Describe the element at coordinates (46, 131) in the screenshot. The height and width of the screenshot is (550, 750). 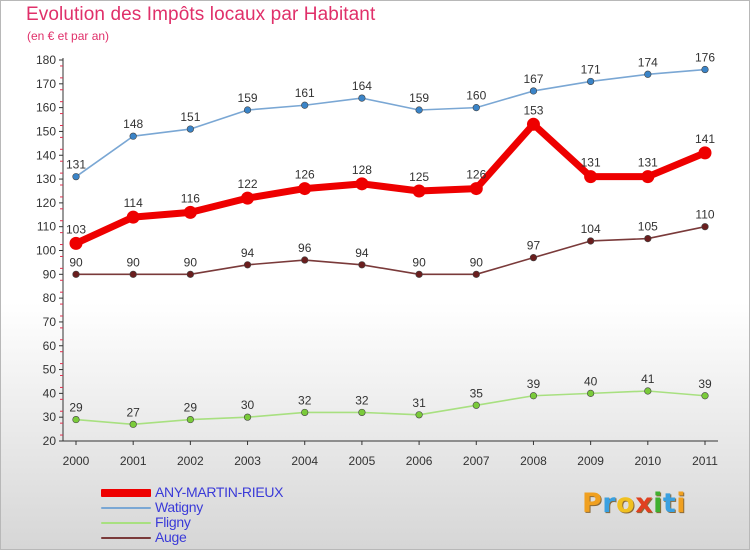
I see `y-tick-label: 150` at that location.